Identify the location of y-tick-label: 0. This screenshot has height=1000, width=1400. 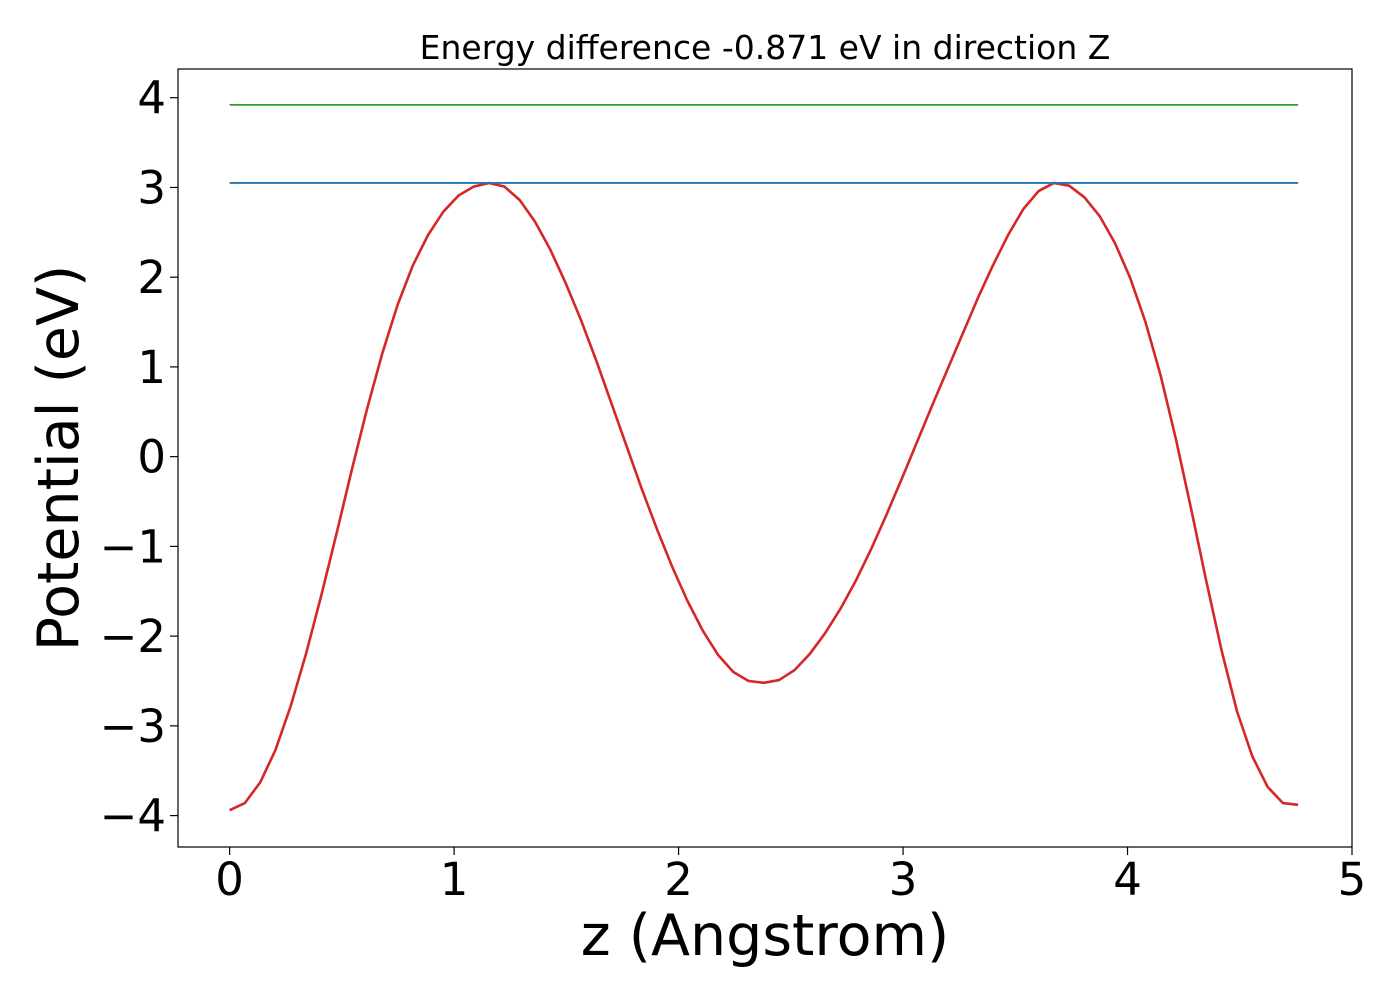
(151, 457).